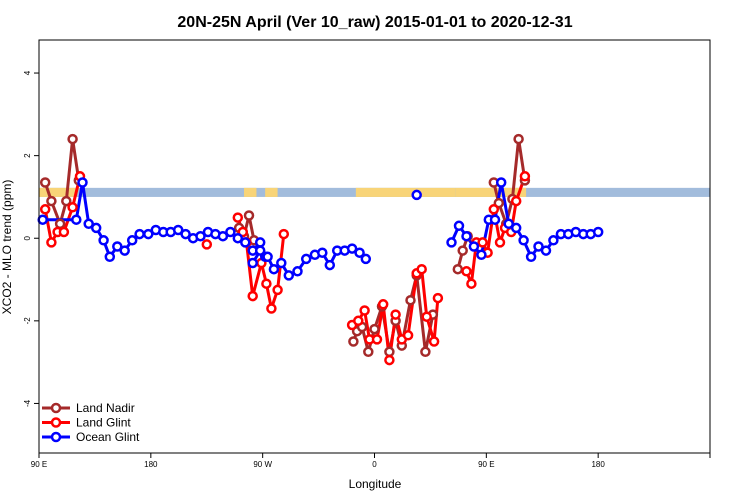 This screenshot has height=500, width=750. What do you see at coordinates (27, 321) in the screenshot?
I see `y-tick-label: -2` at bounding box center [27, 321].